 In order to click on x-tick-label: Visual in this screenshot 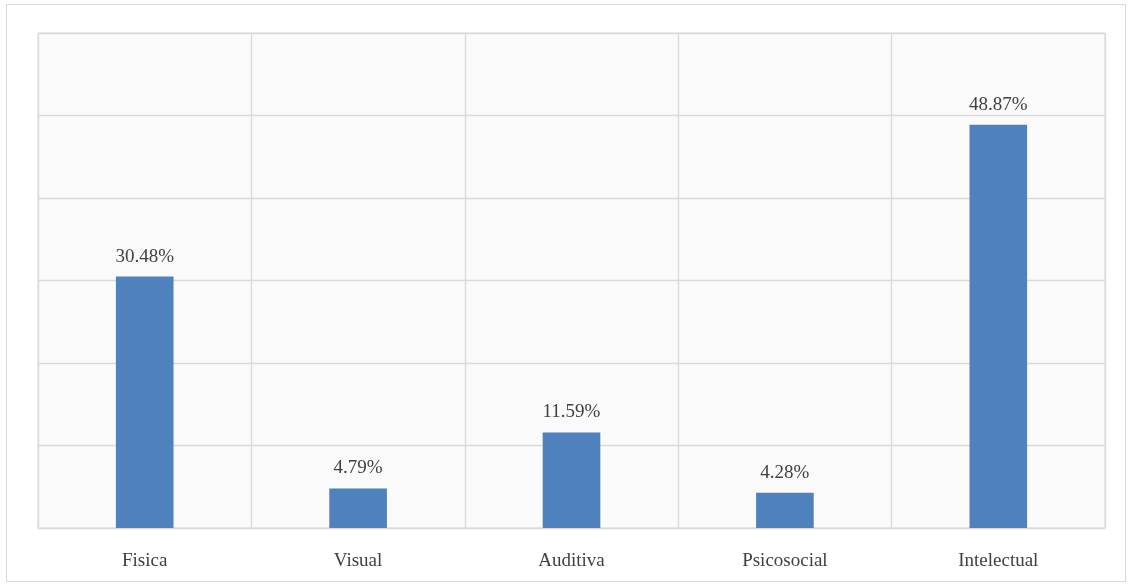, I will do `click(358, 559)`.